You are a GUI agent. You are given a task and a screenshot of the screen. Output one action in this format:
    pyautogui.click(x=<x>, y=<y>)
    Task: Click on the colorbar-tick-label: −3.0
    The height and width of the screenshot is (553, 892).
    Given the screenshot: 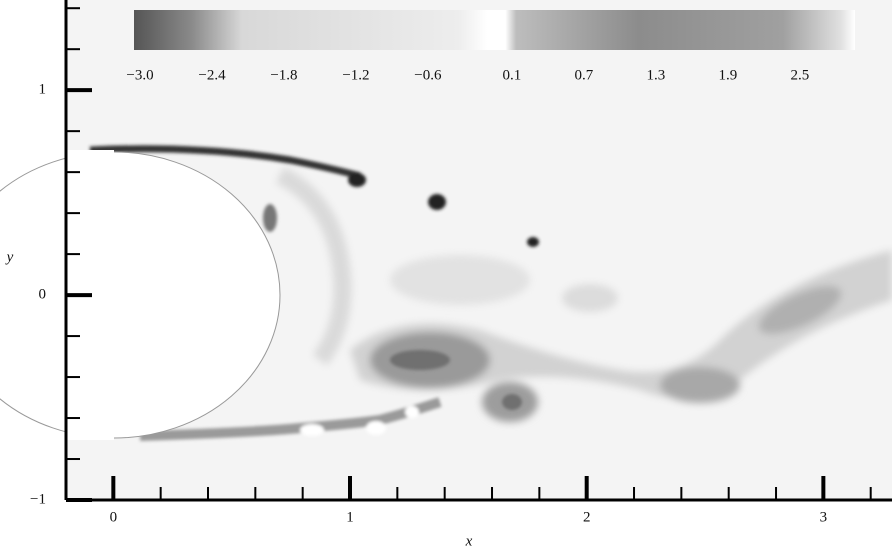 What is the action you would take?
    pyautogui.click(x=139, y=75)
    